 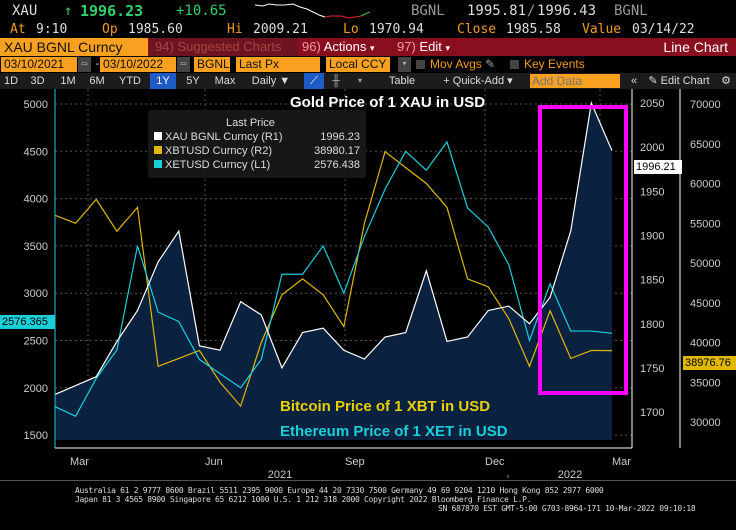 I want to click on right1-tick-label: 2000, so click(x=652, y=148).